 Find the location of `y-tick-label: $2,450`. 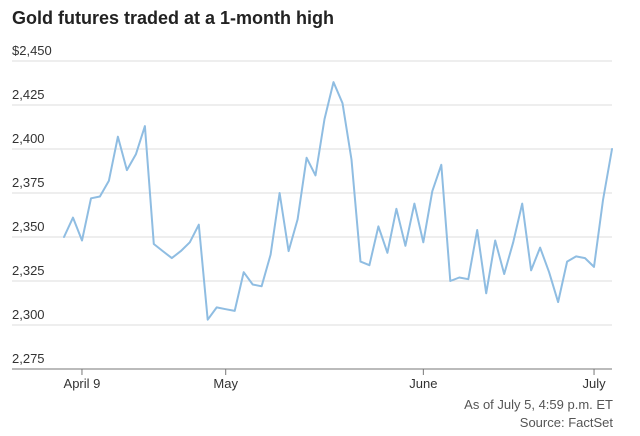

y-tick-label: $2,450 is located at coordinates (32, 50).